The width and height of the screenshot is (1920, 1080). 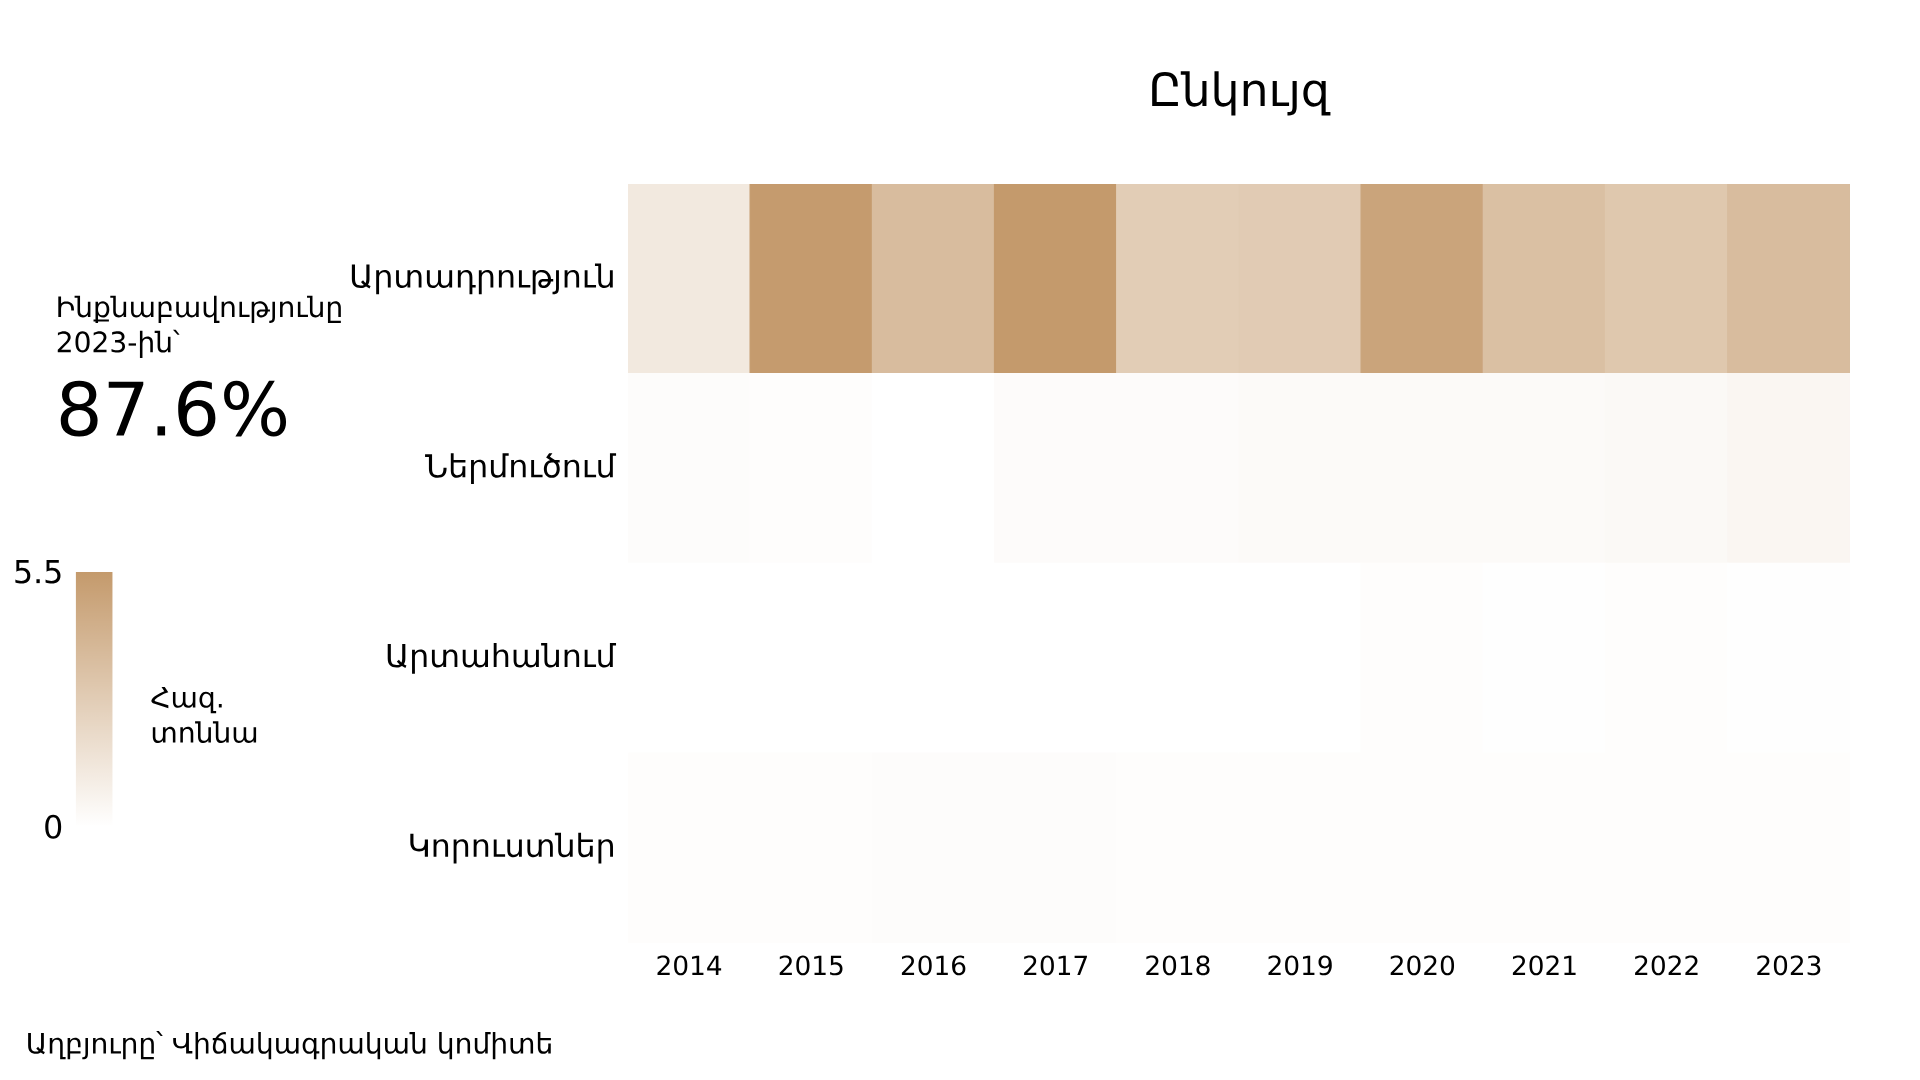 What do you see at coordinates (199, 327) in the screenshot?
I see `text: Ինքնաբավությունը 2023-ին՝` at bounding box center [199, 327].